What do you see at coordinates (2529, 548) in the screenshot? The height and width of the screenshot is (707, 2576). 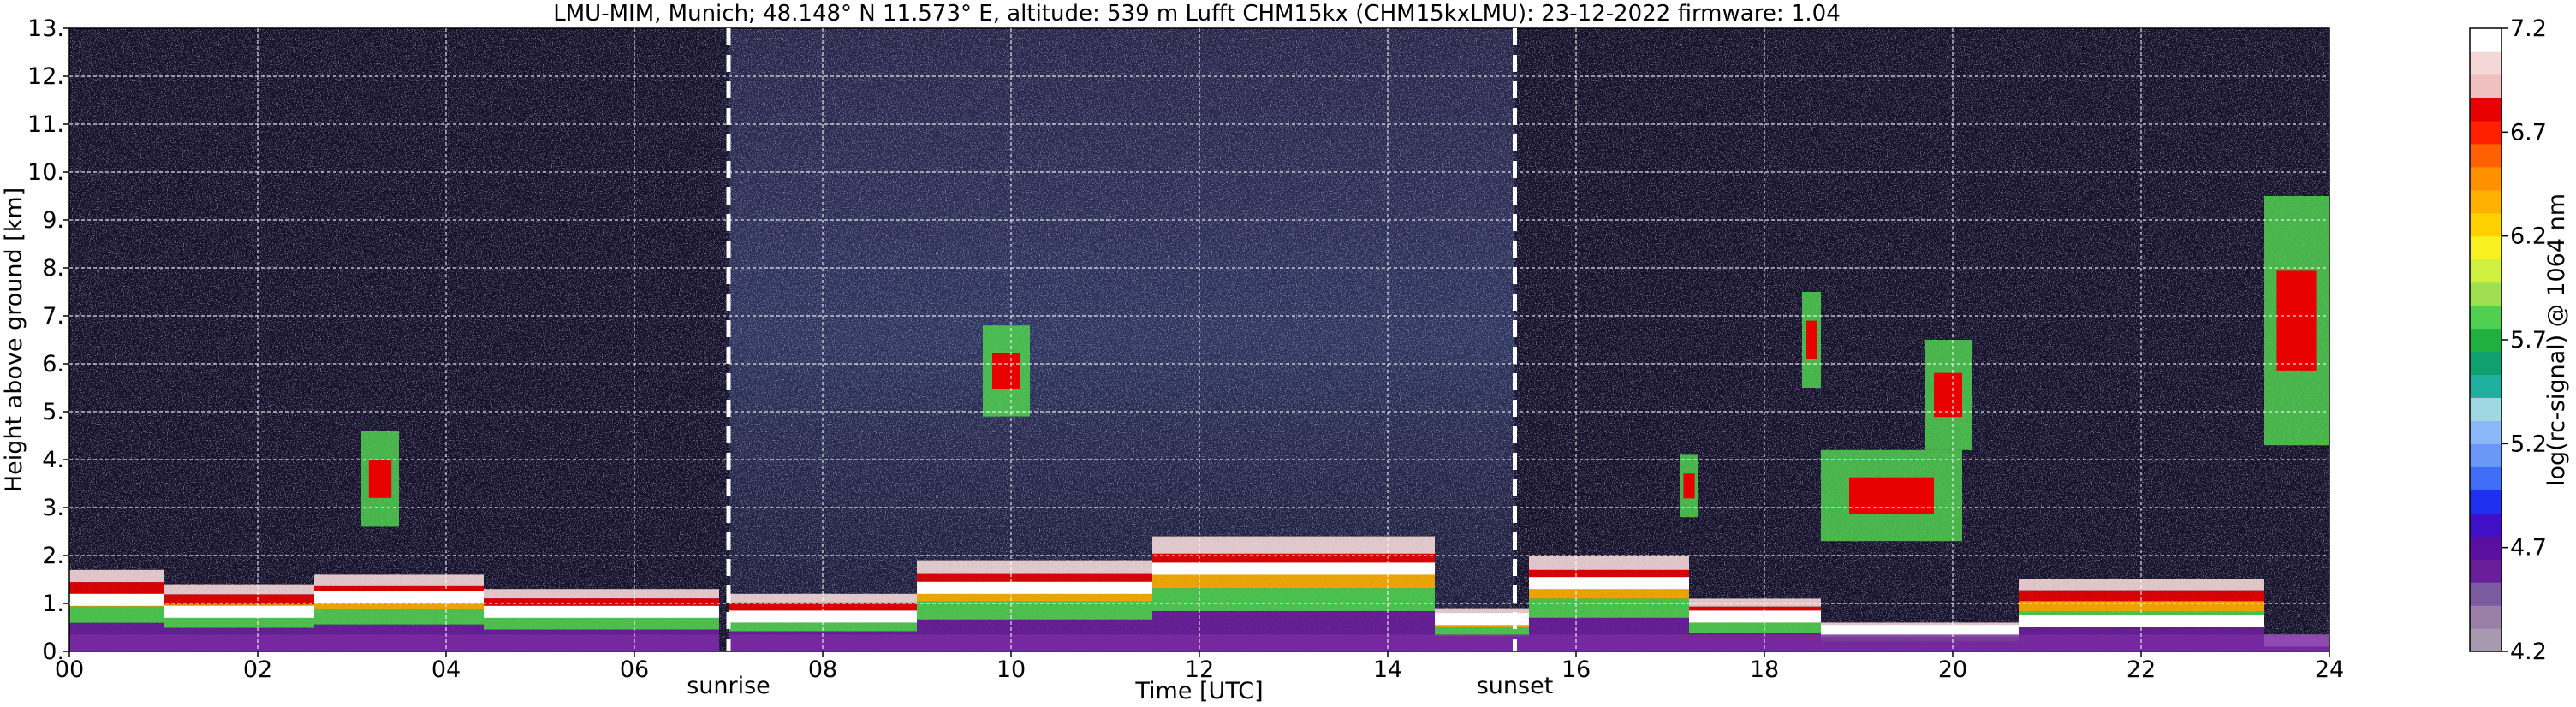 I see `colorbar-tick-label: 4.7` at bounding box center [2529, 548].